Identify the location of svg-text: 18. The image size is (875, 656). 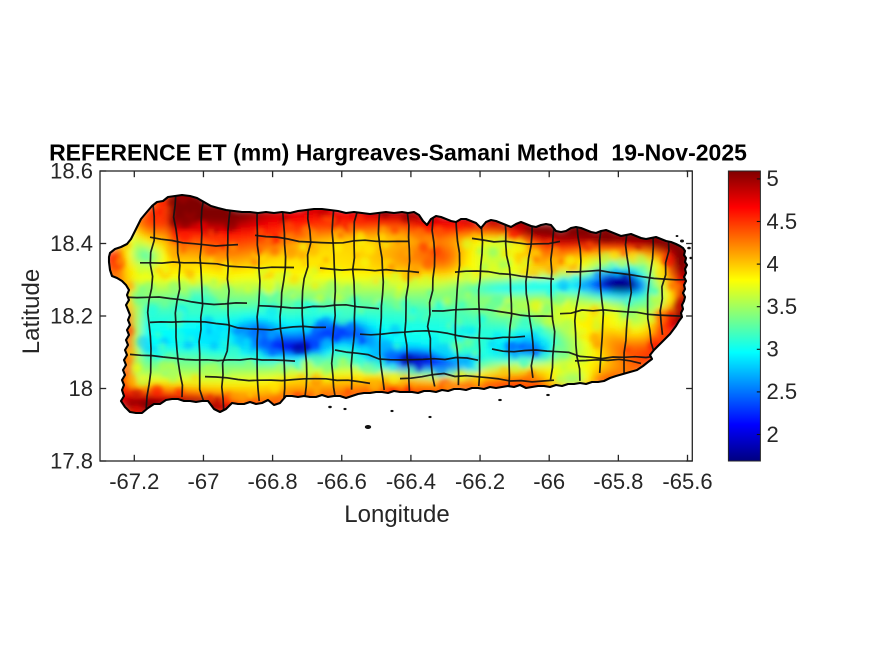
(81, 388).